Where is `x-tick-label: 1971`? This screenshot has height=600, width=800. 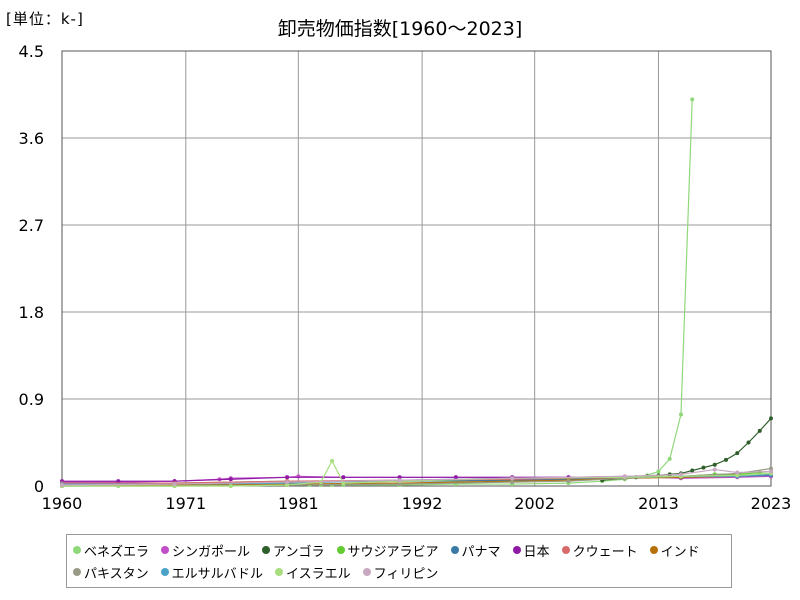 x-tick-label: 1971 is located at coordinates (185, 503).